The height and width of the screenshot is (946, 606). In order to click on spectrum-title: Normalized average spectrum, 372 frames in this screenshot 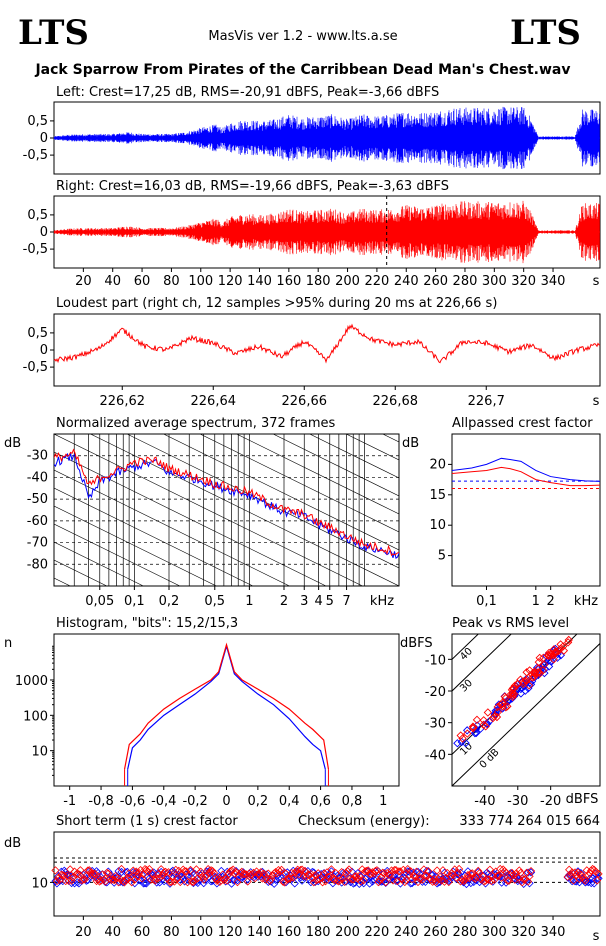, I will do `click(195, 423)`.